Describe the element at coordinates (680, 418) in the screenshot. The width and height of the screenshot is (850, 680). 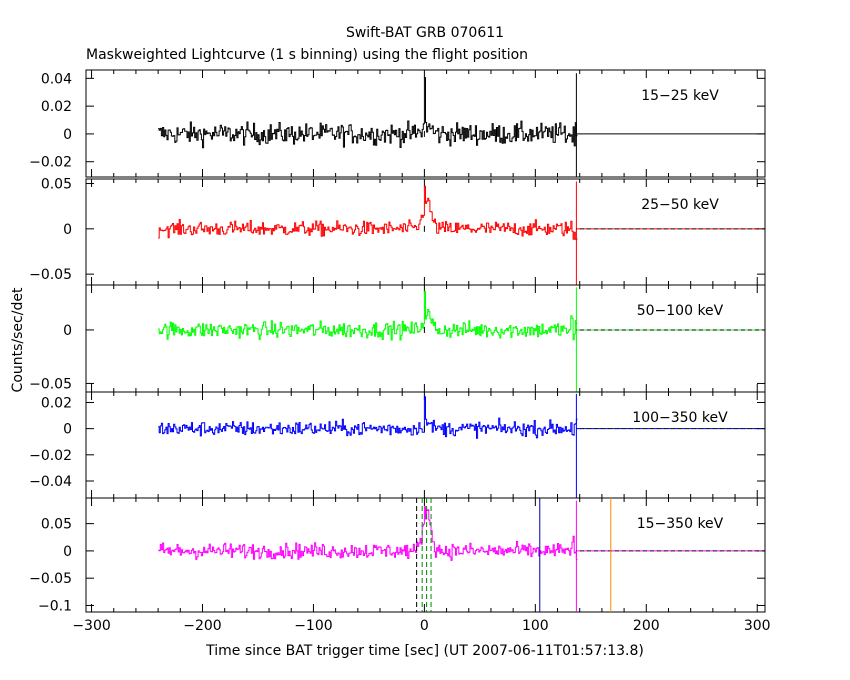
I see `series-label: 100−350 keV` at that location.